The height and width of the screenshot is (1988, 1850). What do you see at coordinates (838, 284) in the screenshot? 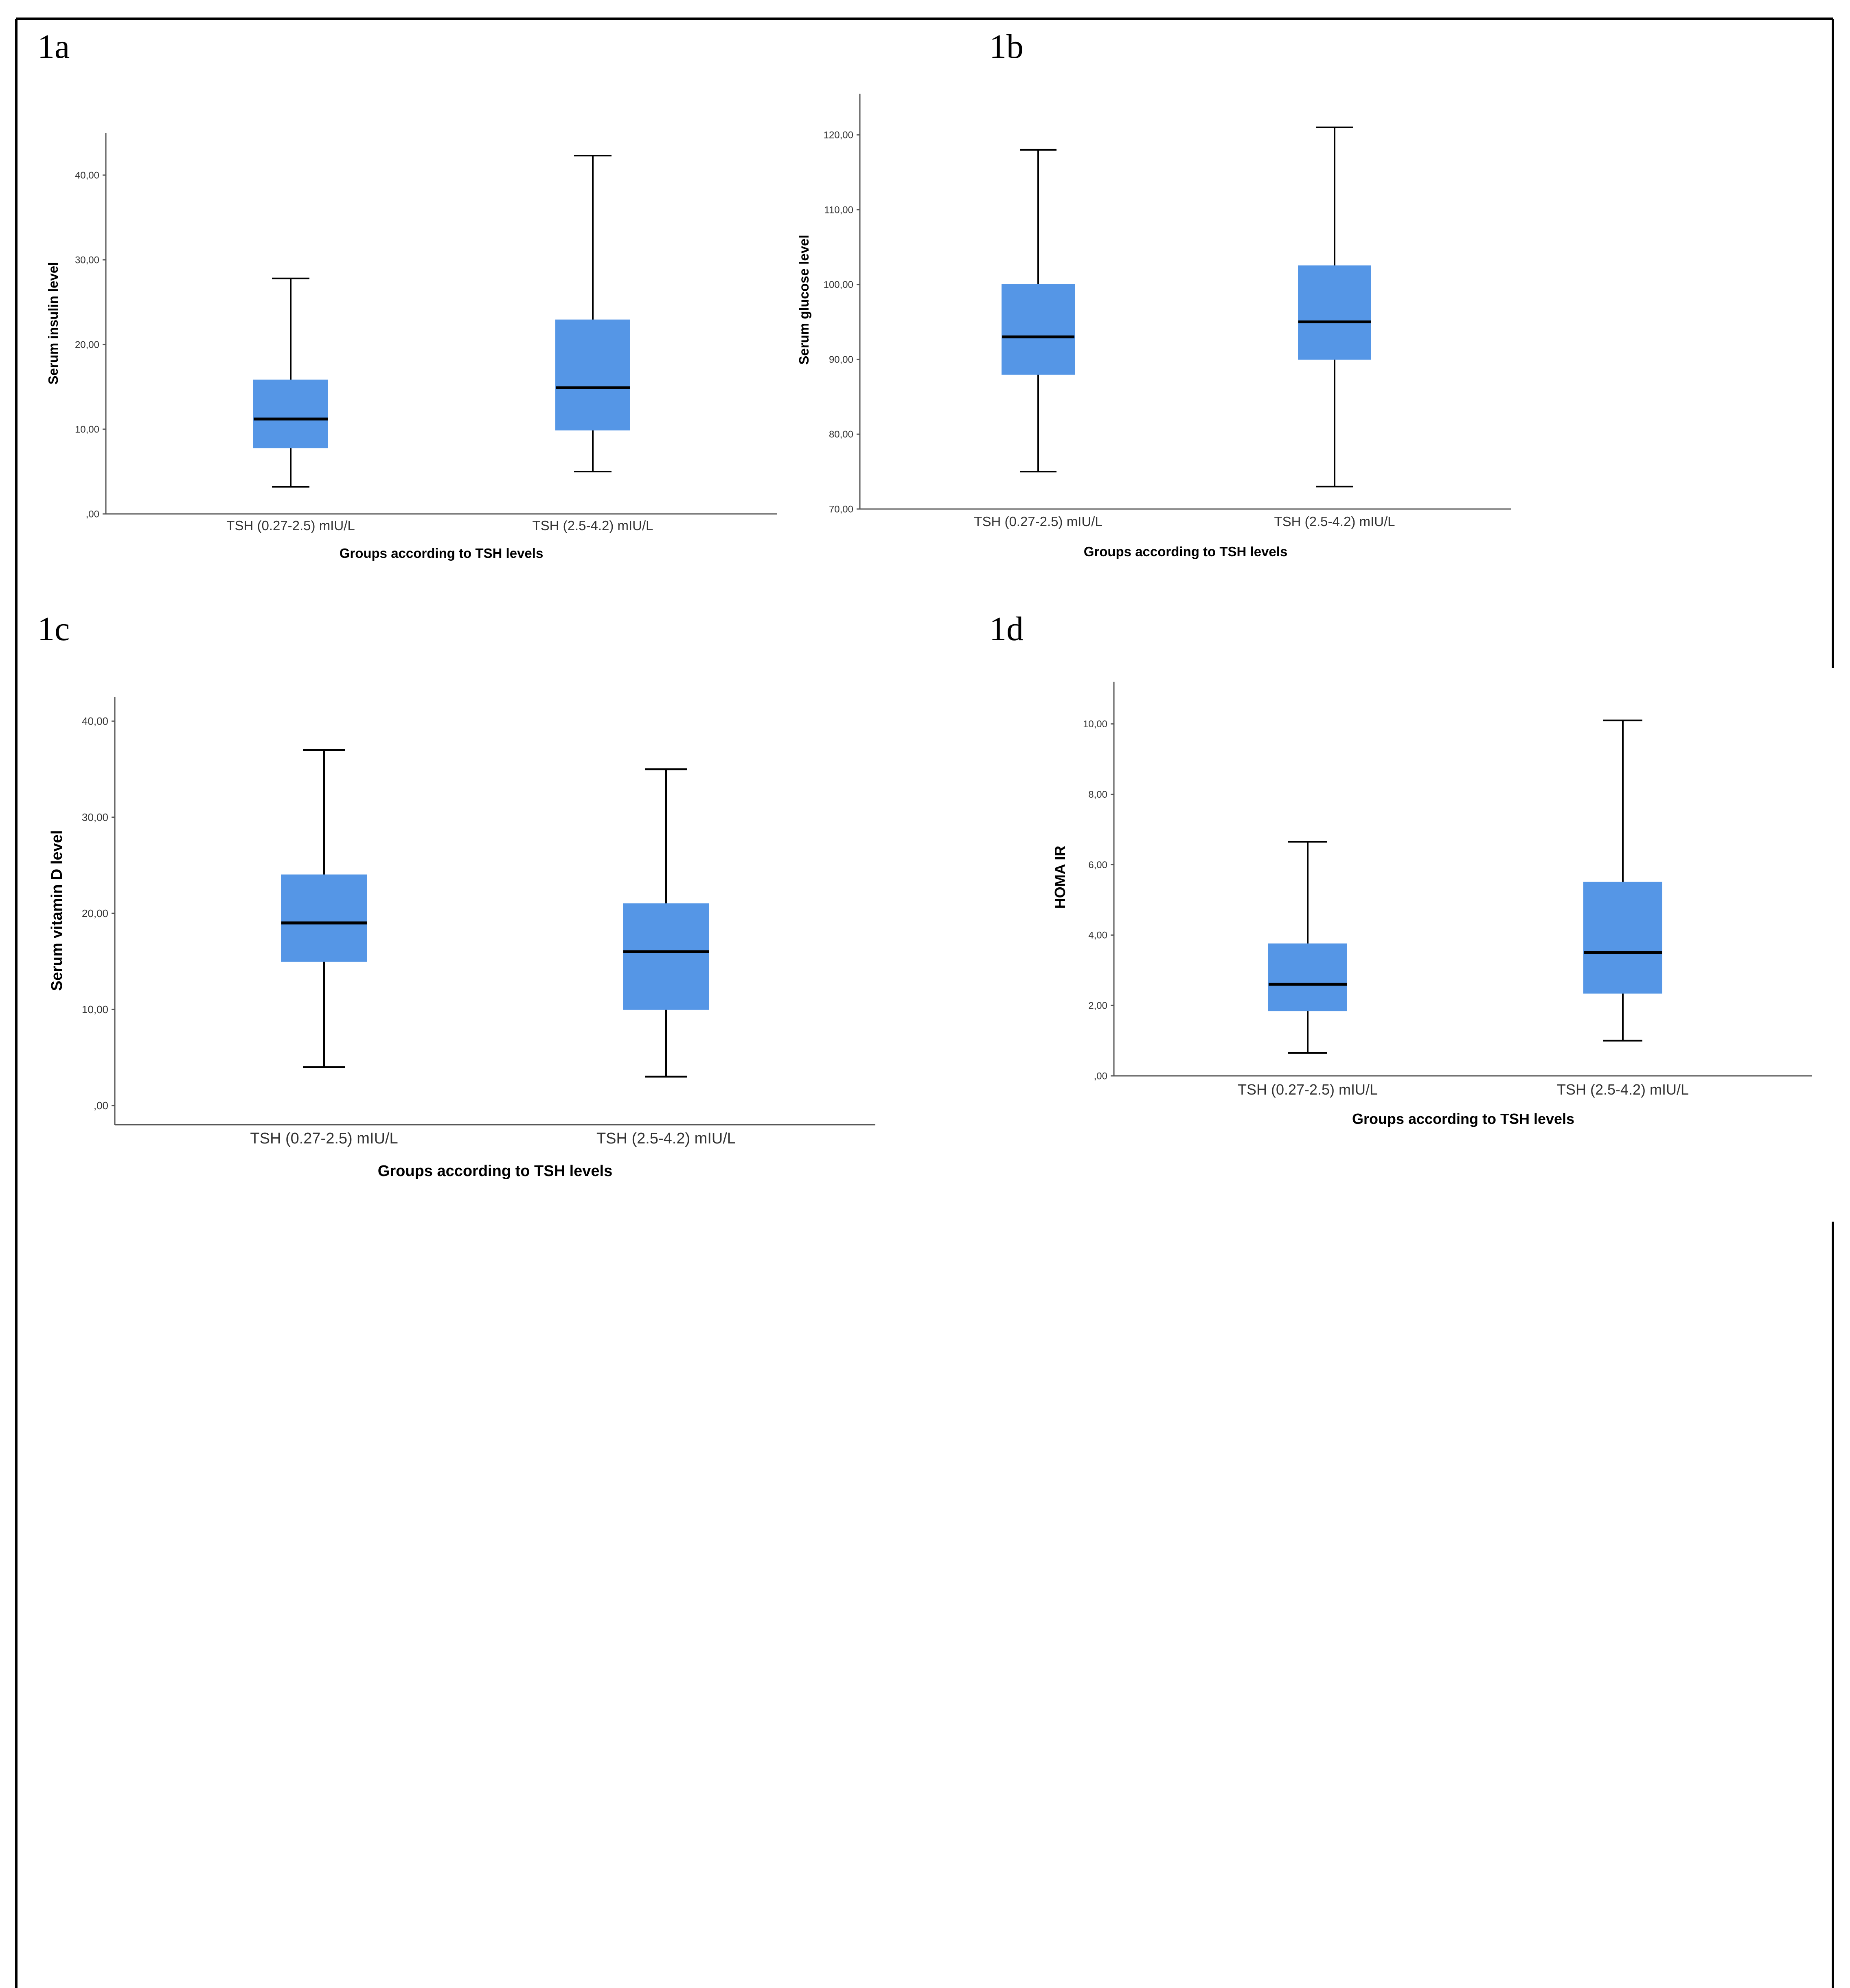
I see `y-tick-label: 100,00` at bounding box center [838, 284].